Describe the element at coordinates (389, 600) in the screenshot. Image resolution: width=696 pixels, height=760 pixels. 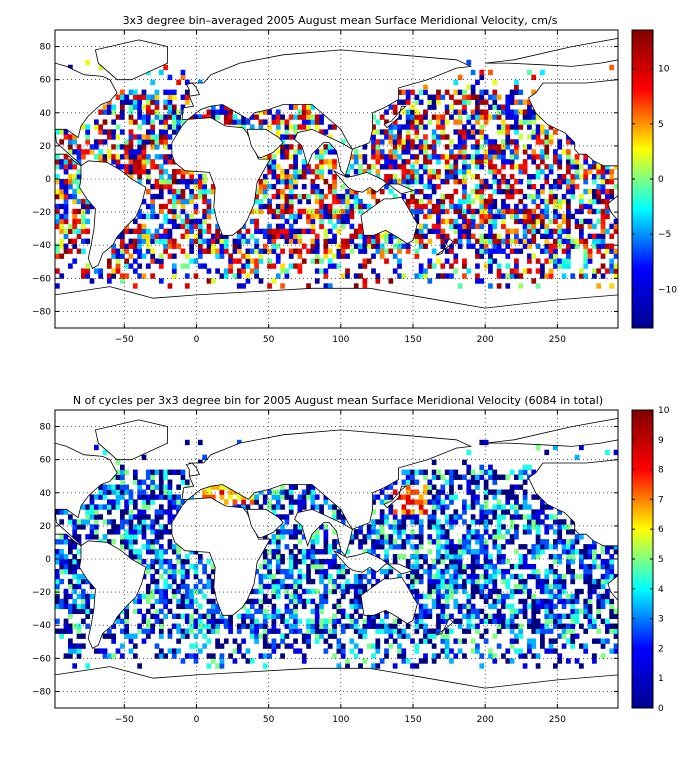
I see `coastline` at that location.